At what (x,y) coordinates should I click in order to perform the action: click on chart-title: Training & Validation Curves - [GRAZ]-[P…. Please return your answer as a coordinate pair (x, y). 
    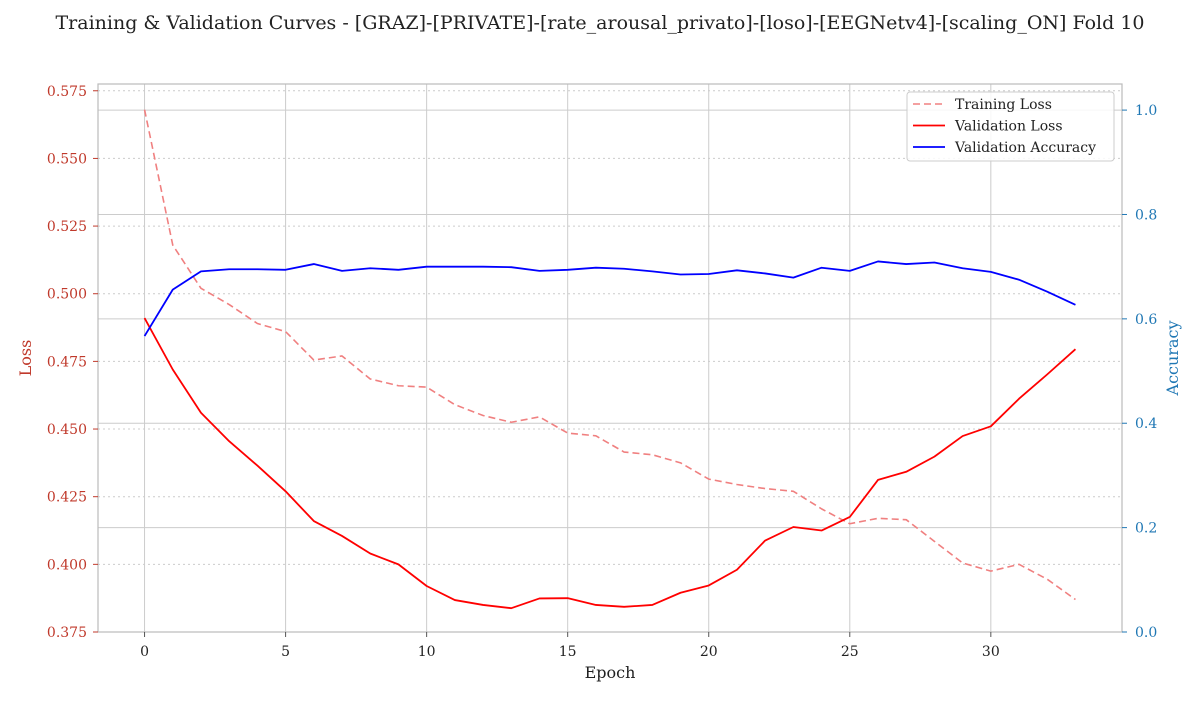
    Looking at the image, I should click on (599, 23).